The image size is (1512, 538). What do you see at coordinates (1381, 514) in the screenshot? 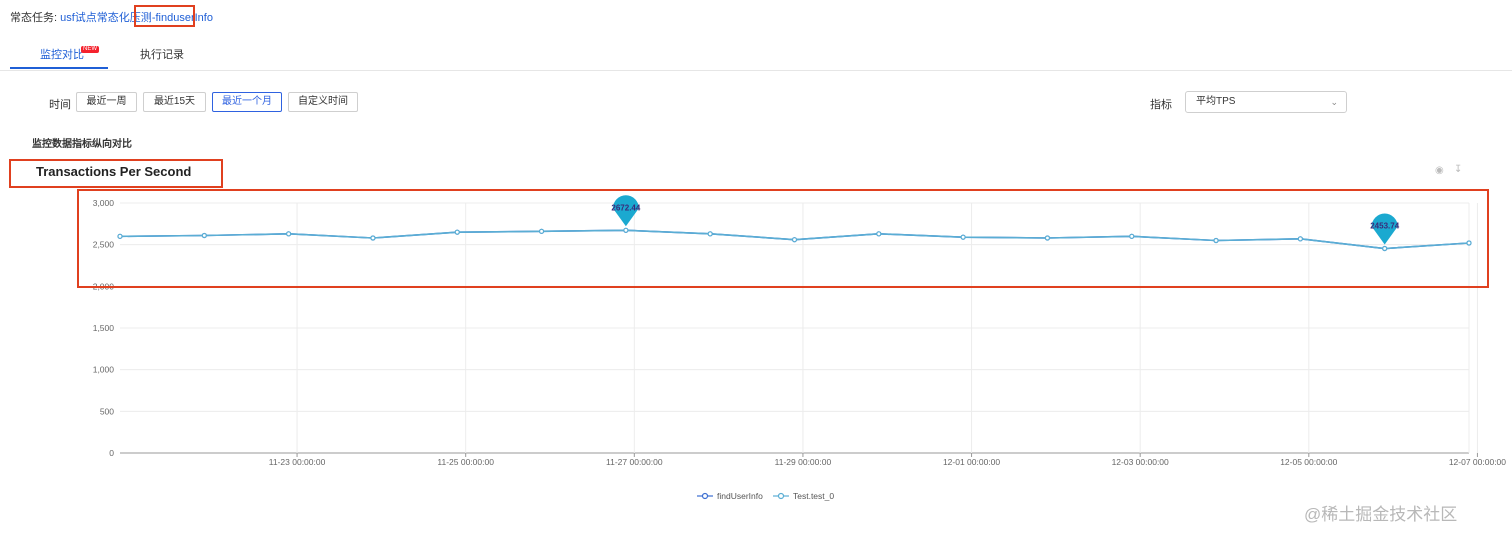
I see `watermark: @稀土掘金技术社区` at bounding box center [1381, 514].